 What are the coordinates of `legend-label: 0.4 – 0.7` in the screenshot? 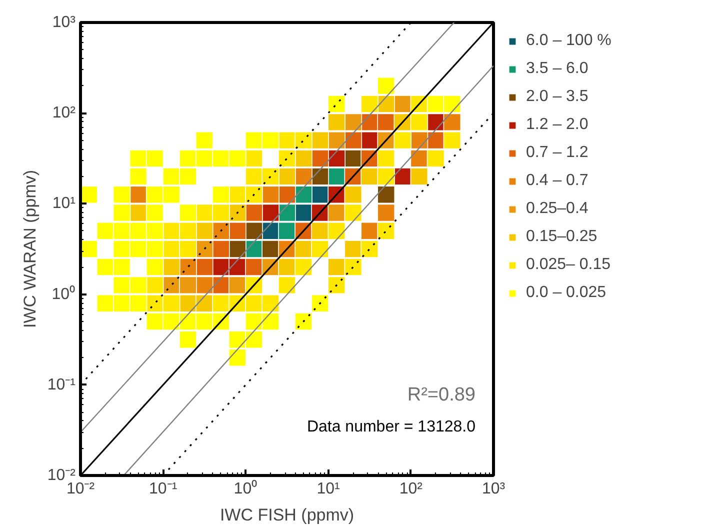 It's located at (558, 181).